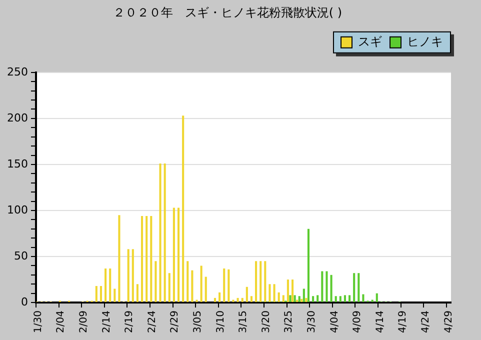  What do you see at coordinates (17, 209) in the screenshot?
I see `y-tick-label: 100` at bounding box center [17, 209].